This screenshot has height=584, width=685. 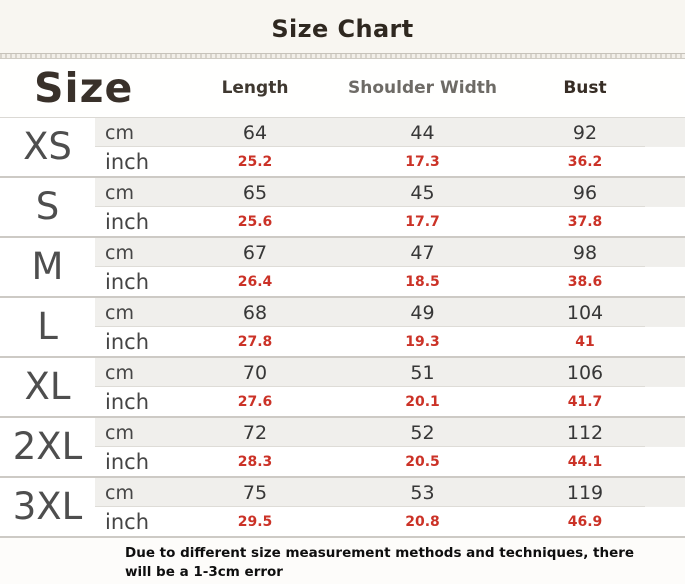 I want to click on size-group-s: S cm 65 45 96 inch 25.6 17.7 37.8, so click(x=342, y=208).